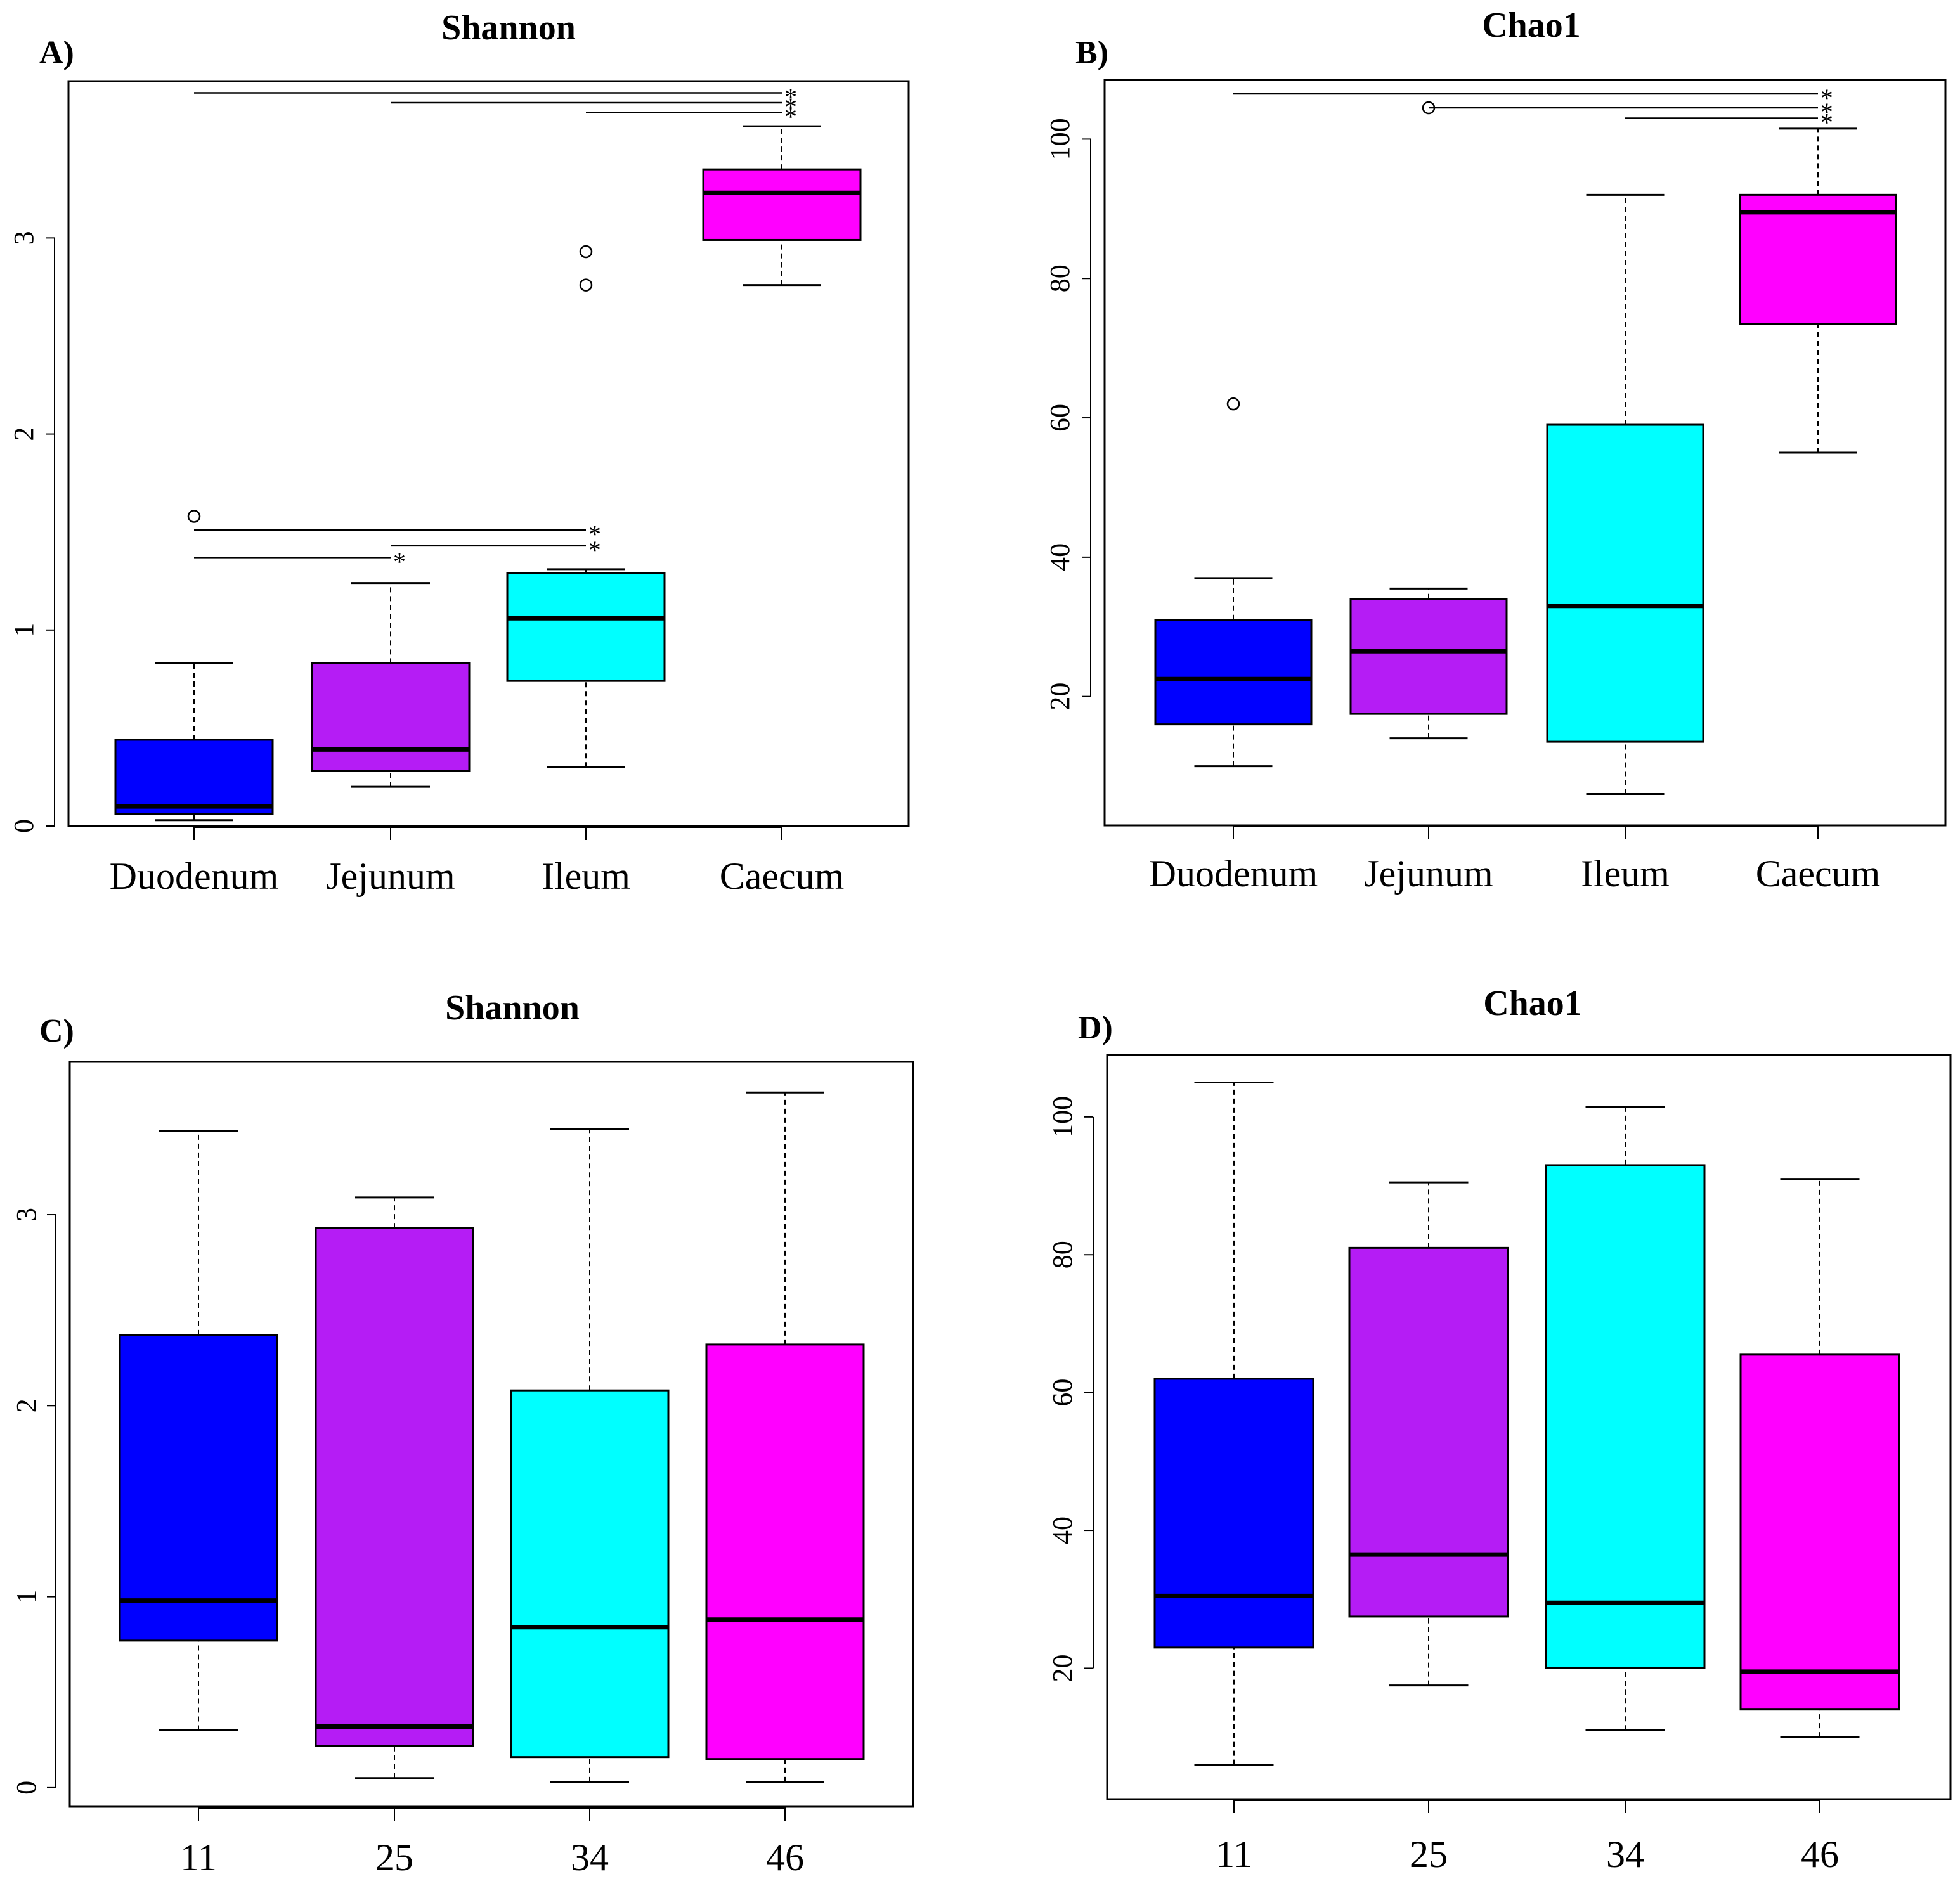  I want to click on panel-c-y-ticks: 0 1 2 3, so click(27, 1502).